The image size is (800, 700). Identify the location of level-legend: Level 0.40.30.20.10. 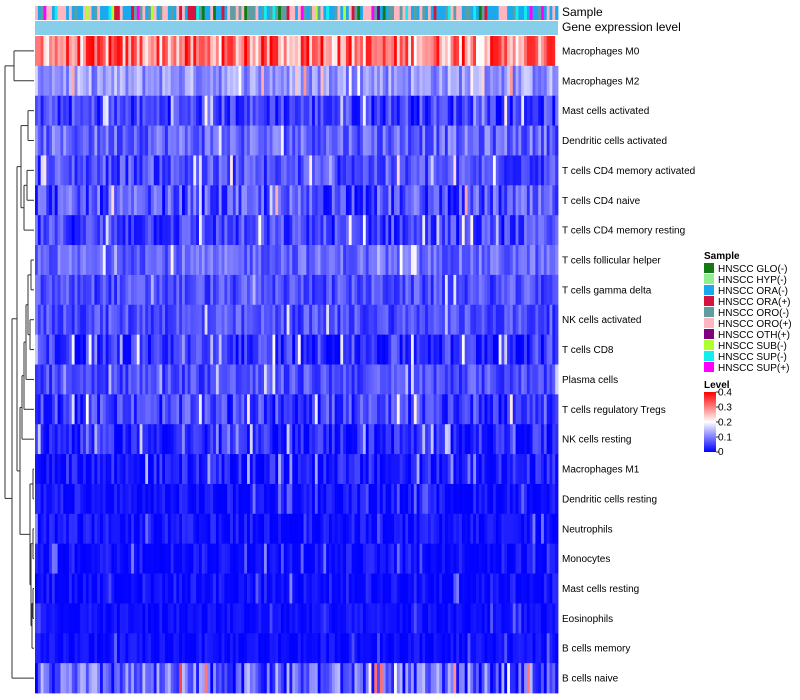
(718, 419).